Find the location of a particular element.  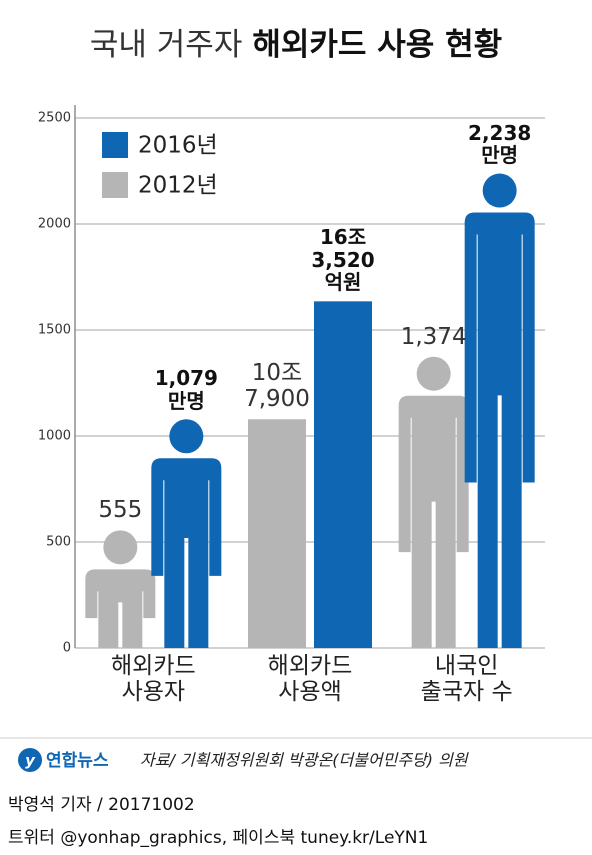

y-tick-label: 1000 is located at coordinates (54, 436).